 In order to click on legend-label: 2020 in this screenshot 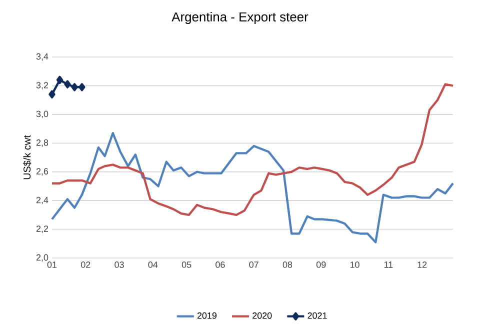, I will do `click(262, 315)`.